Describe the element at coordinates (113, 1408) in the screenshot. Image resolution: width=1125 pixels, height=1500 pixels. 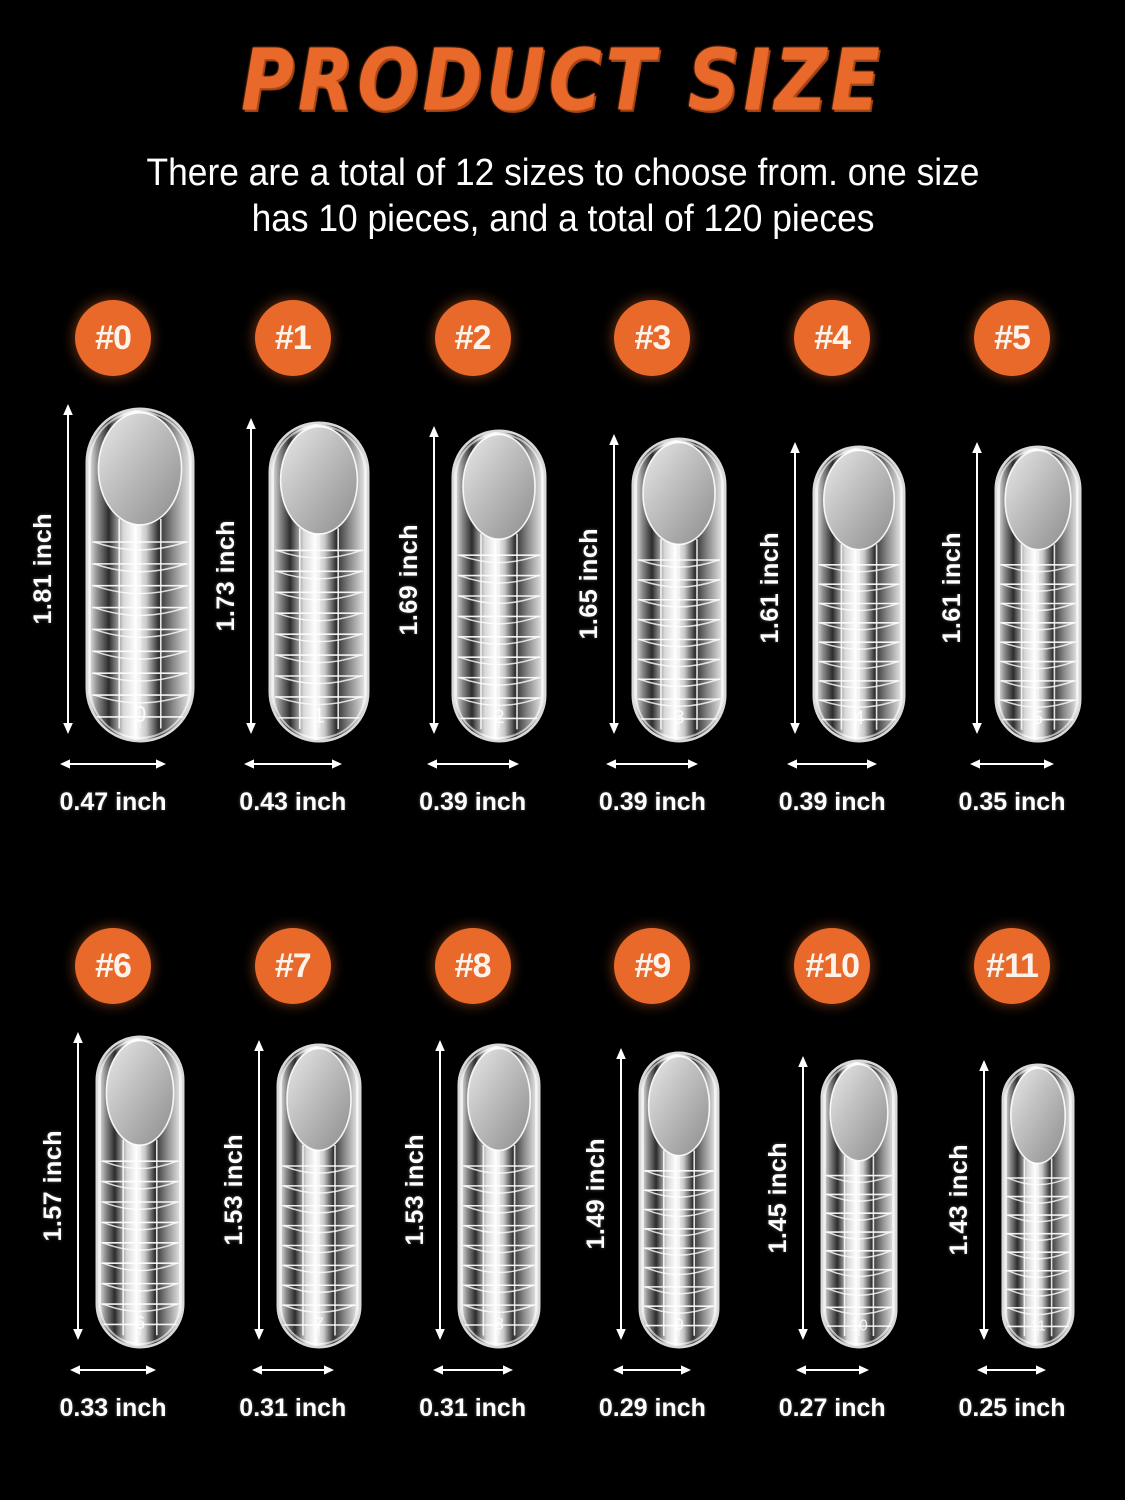
I see `width-label: 0.33 inch` at that location.